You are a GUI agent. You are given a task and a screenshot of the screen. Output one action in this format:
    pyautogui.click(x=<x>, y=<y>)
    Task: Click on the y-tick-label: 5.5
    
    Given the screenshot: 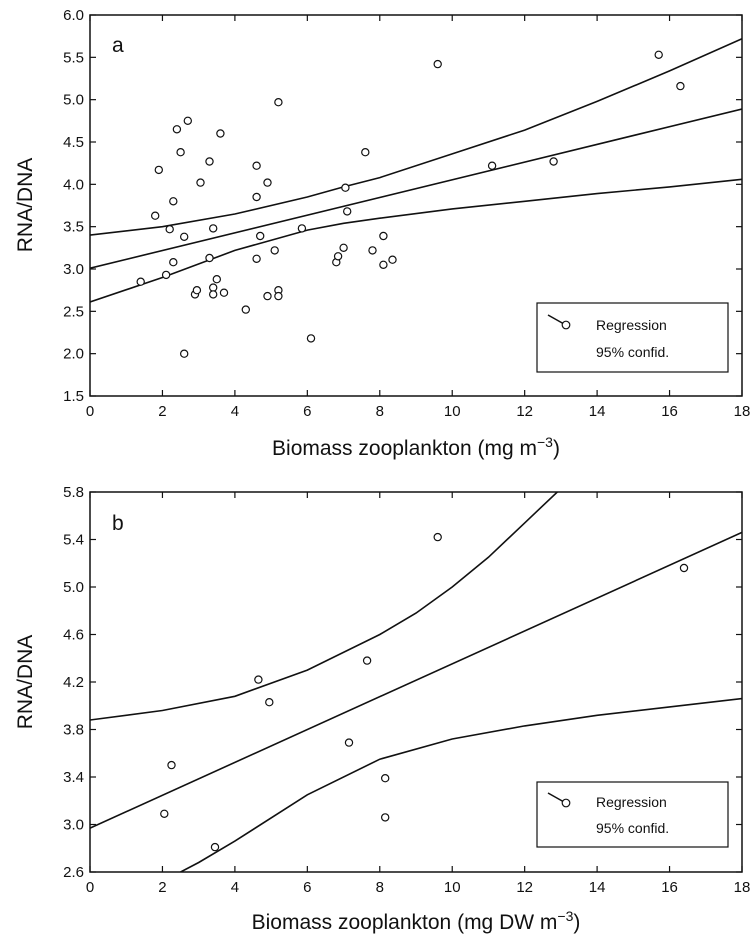 What is the action you would take?
    pyautogui.click(x=73, y=57)
    